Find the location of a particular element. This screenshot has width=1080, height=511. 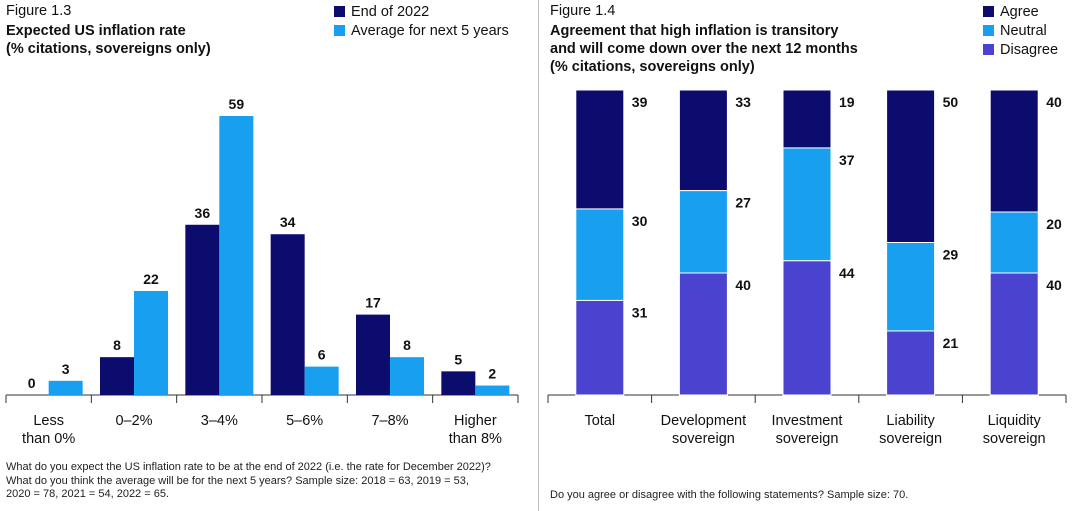

legend: End of 2022 Average for next 5 years is located at coordinates (421, 21).